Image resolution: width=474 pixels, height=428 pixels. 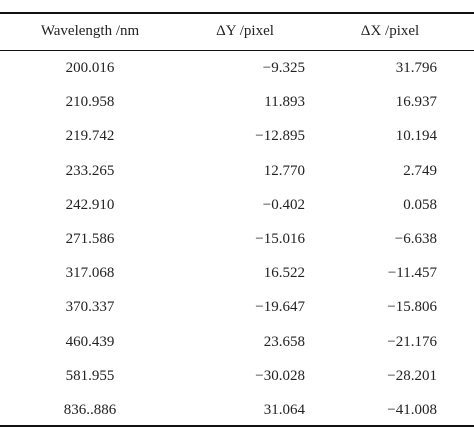 I want to click on table-cell: 460.439, so click(x=90, y=341).